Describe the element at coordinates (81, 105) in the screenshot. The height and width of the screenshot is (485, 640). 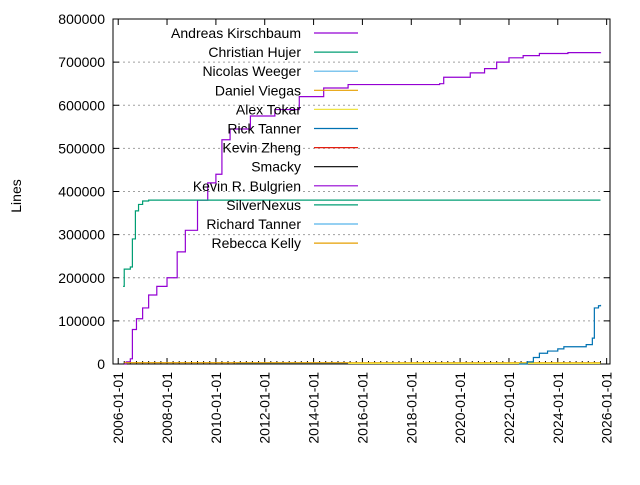
I see `y-tick-label: 600000` at that location.